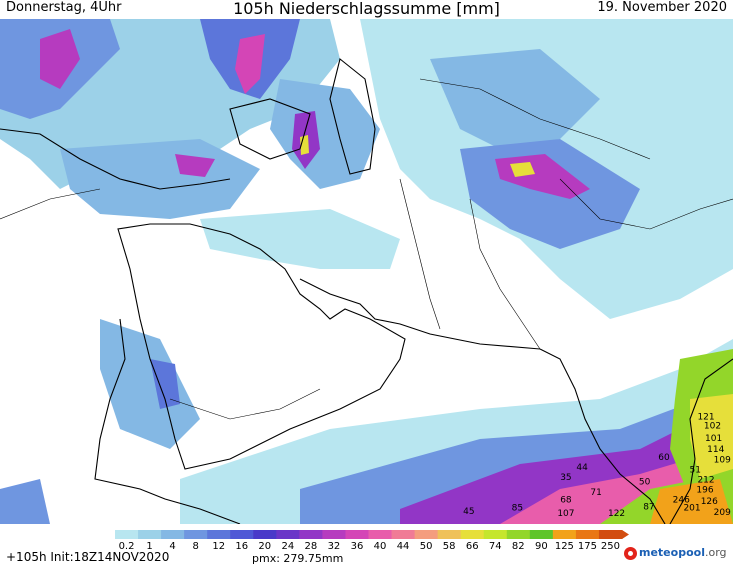 This screenshot has width=733, height=566. What do you see at coordinates (695, 470) in the screenshot?
I see `map-value-label: 51` at bounding box center [695, 470].